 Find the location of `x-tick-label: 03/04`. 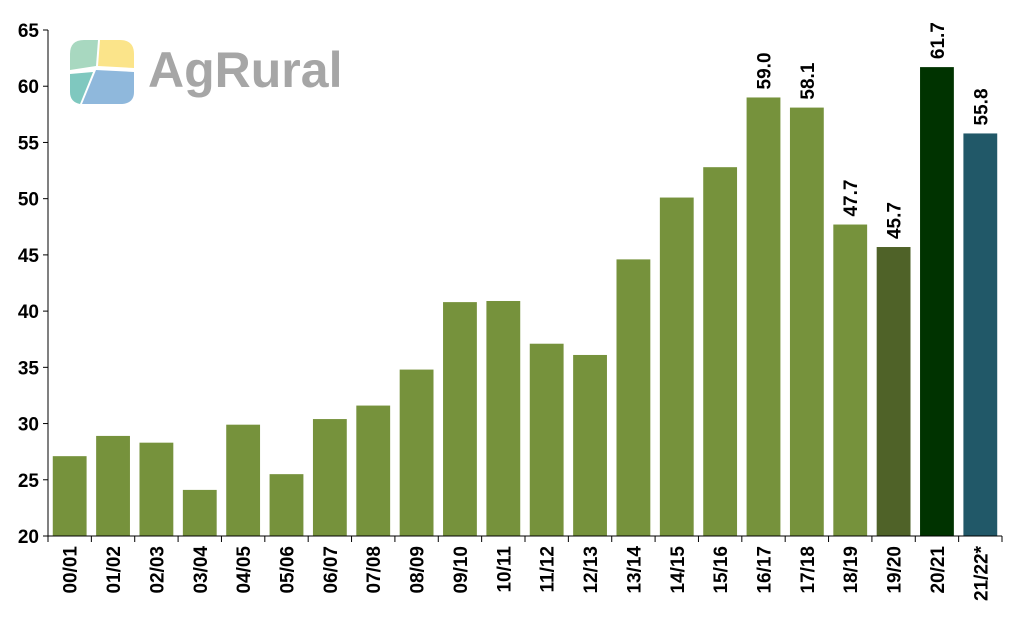

x-tick-label: 03/04 is located at coordinates (201, 570).